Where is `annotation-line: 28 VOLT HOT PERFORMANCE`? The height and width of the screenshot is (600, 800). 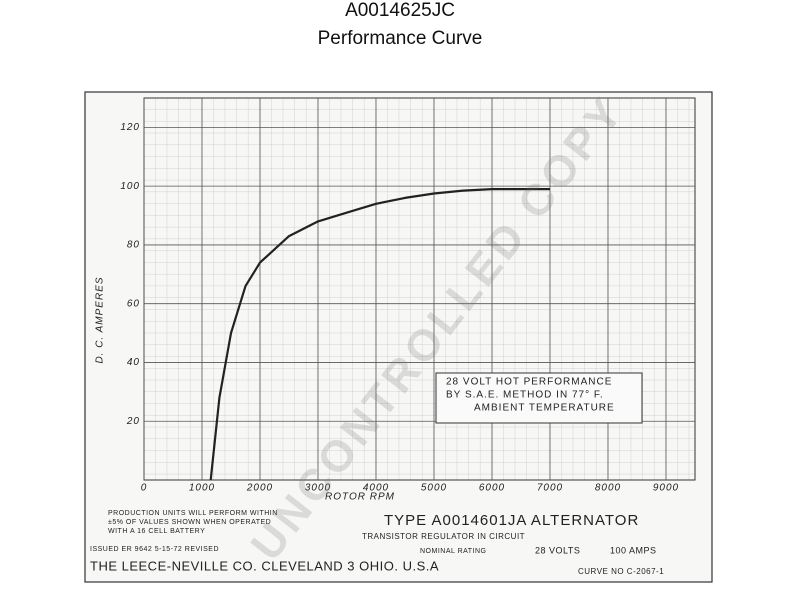 annotation-line: 28 VOLT HOT PERFORMANCE is located at coordinates (529, 382).